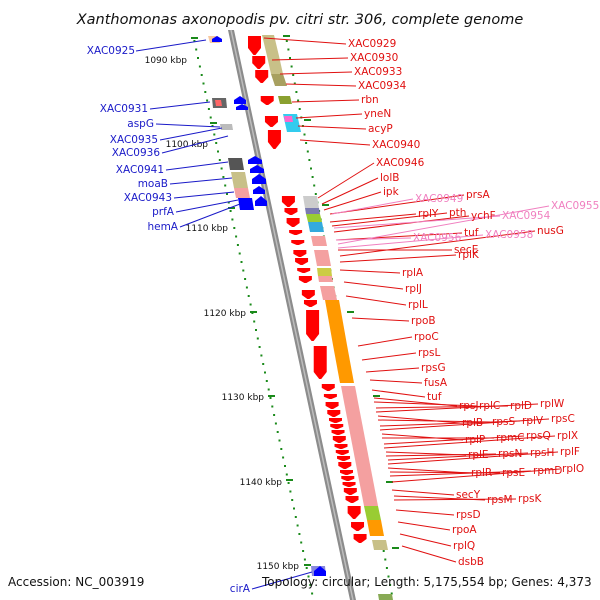 The image size is (600, 600). Describe the element at coordinates (429, 353) in the screenshot. I see `gene-label-reverse: rpsL` at that location.